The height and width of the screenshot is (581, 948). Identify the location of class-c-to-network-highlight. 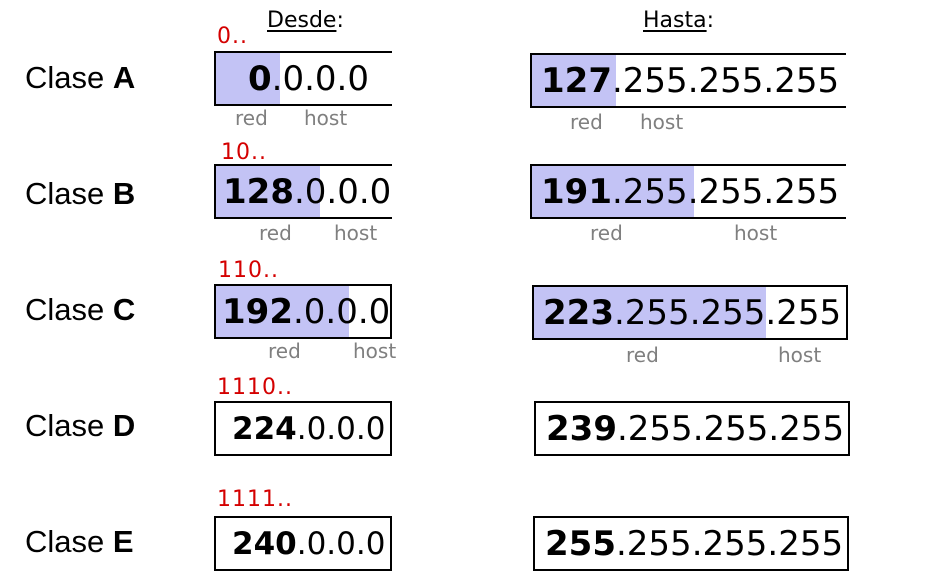
(650, 312).